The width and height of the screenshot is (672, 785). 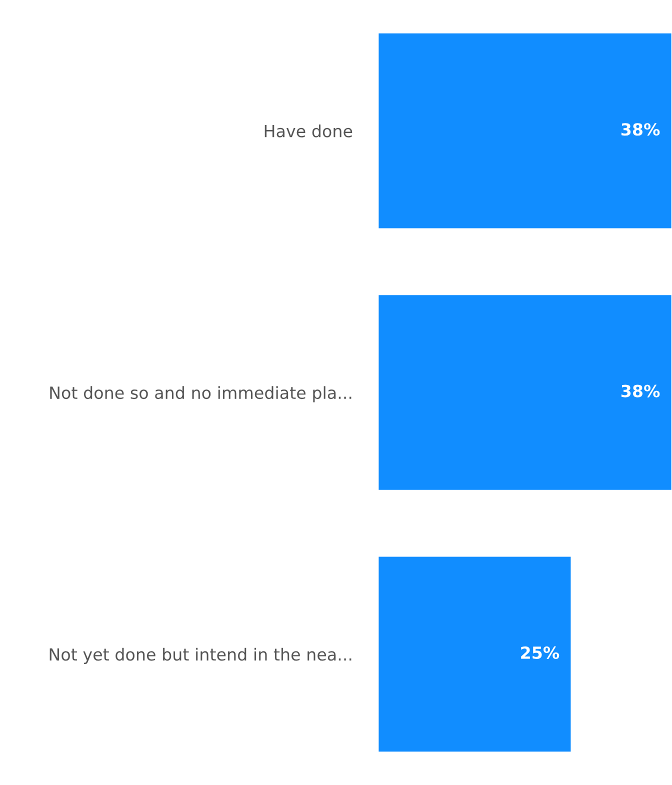 I want to click on y-tick-label: Have done, so click(x=308, y=131).